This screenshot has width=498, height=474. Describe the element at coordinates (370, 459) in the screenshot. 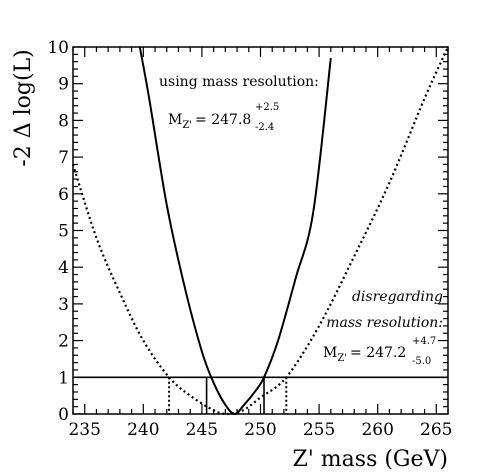

I see `x-axis-title: Z' mass (GeV)` at that location.